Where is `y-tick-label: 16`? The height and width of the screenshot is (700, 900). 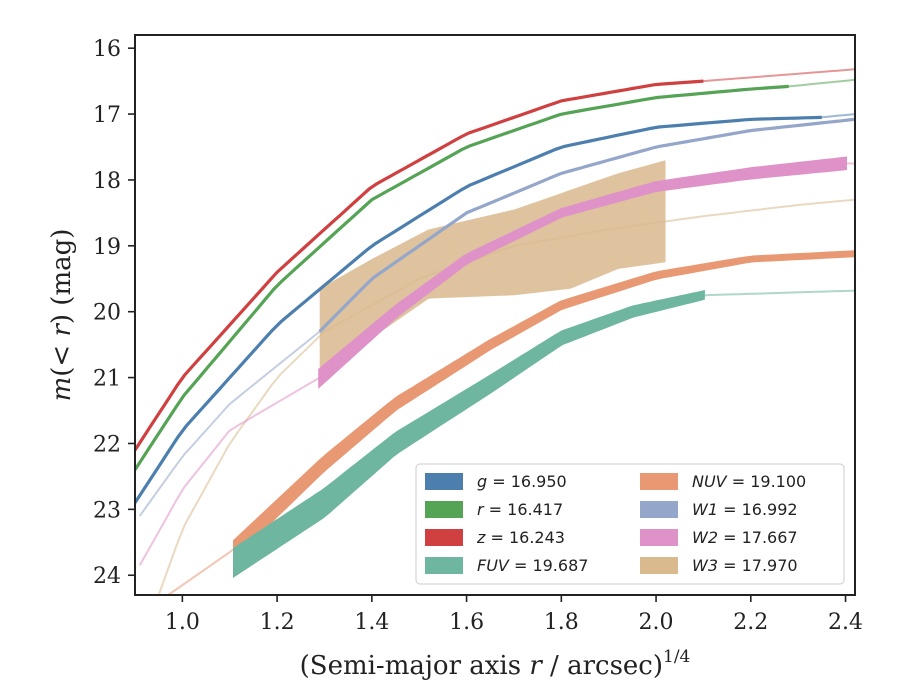 y-tick-label: 16 is located at coordinates (107, 49).